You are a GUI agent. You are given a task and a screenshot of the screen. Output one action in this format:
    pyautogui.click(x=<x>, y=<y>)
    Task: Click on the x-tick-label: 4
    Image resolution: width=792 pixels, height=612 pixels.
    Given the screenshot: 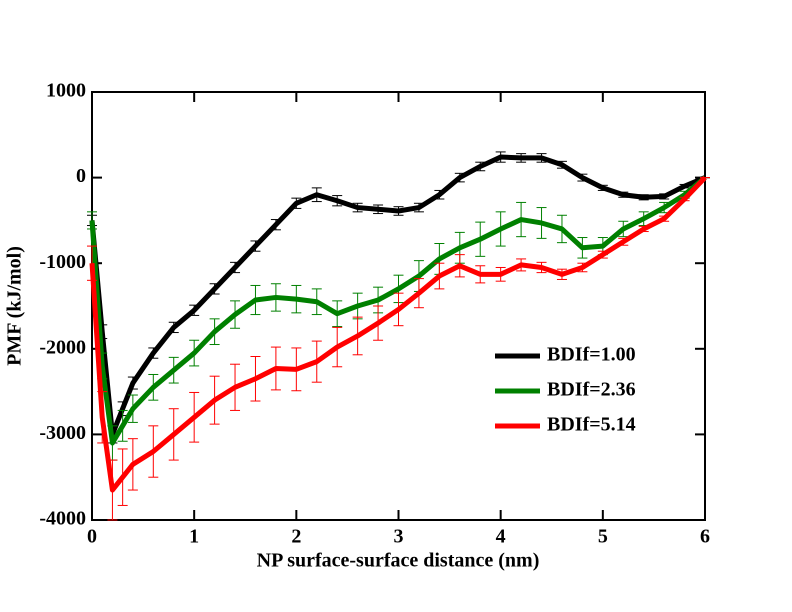 What is the action you would take?
    pyautogui.click(x=501, y=537)
    